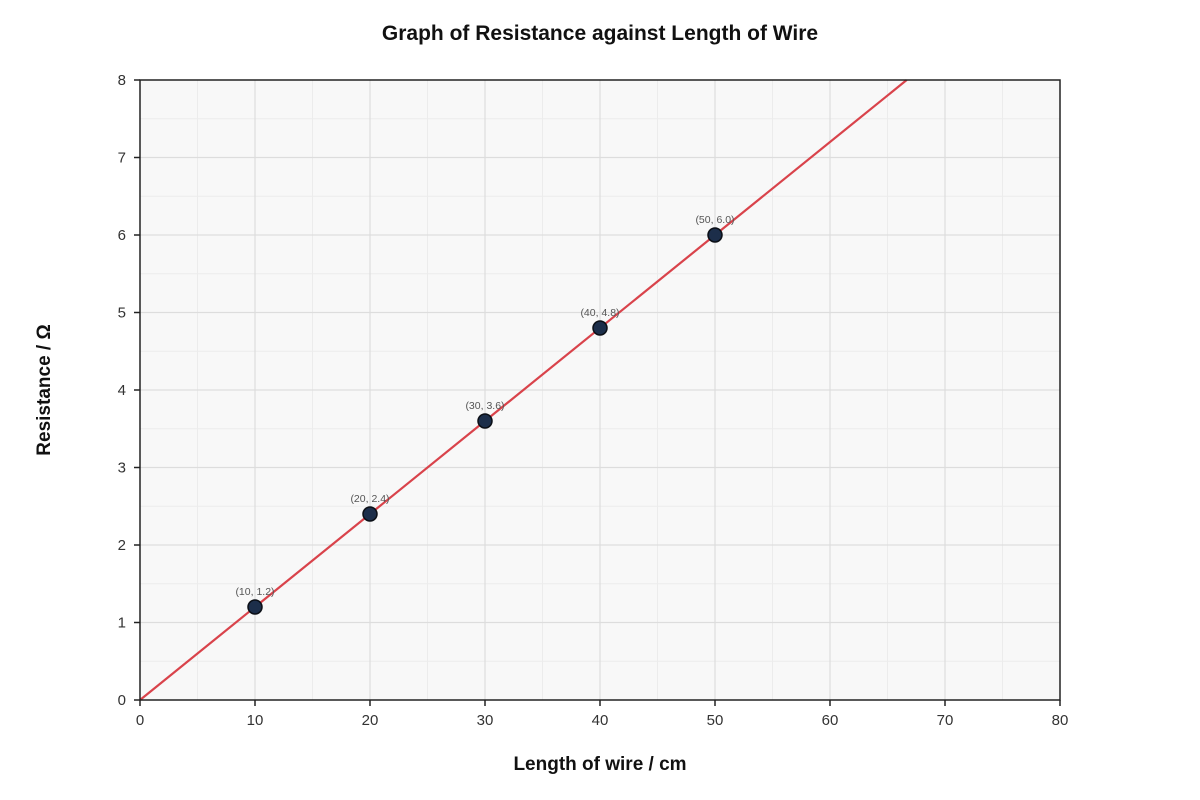 The width and height of the screenshot is (1200, 800). Describe the element at coordinates (122, 545) in the screenshot. I see `y-tick-label: 2` at that location.